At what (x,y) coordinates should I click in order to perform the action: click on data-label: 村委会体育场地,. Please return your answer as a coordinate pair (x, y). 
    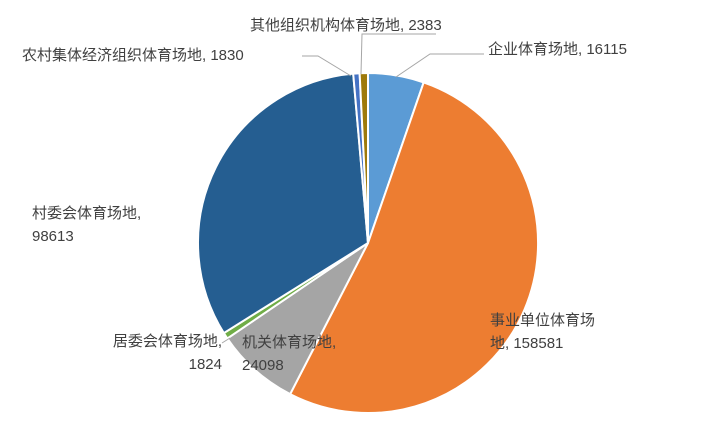
    Looking at the image, I should click on (86, 213).